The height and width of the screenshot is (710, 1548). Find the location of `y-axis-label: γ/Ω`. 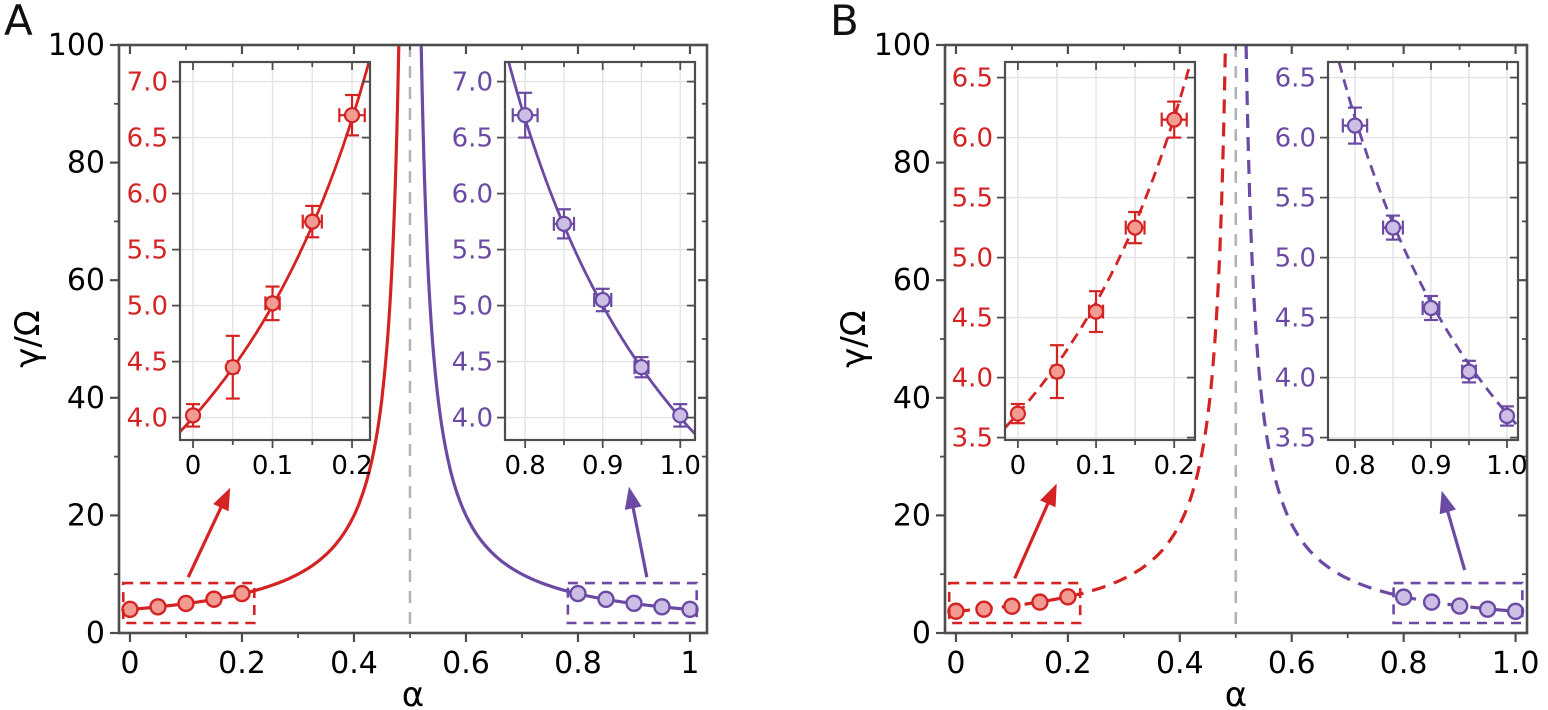

y-axis-label: γ/Ω is located at coordinates (854, 339).